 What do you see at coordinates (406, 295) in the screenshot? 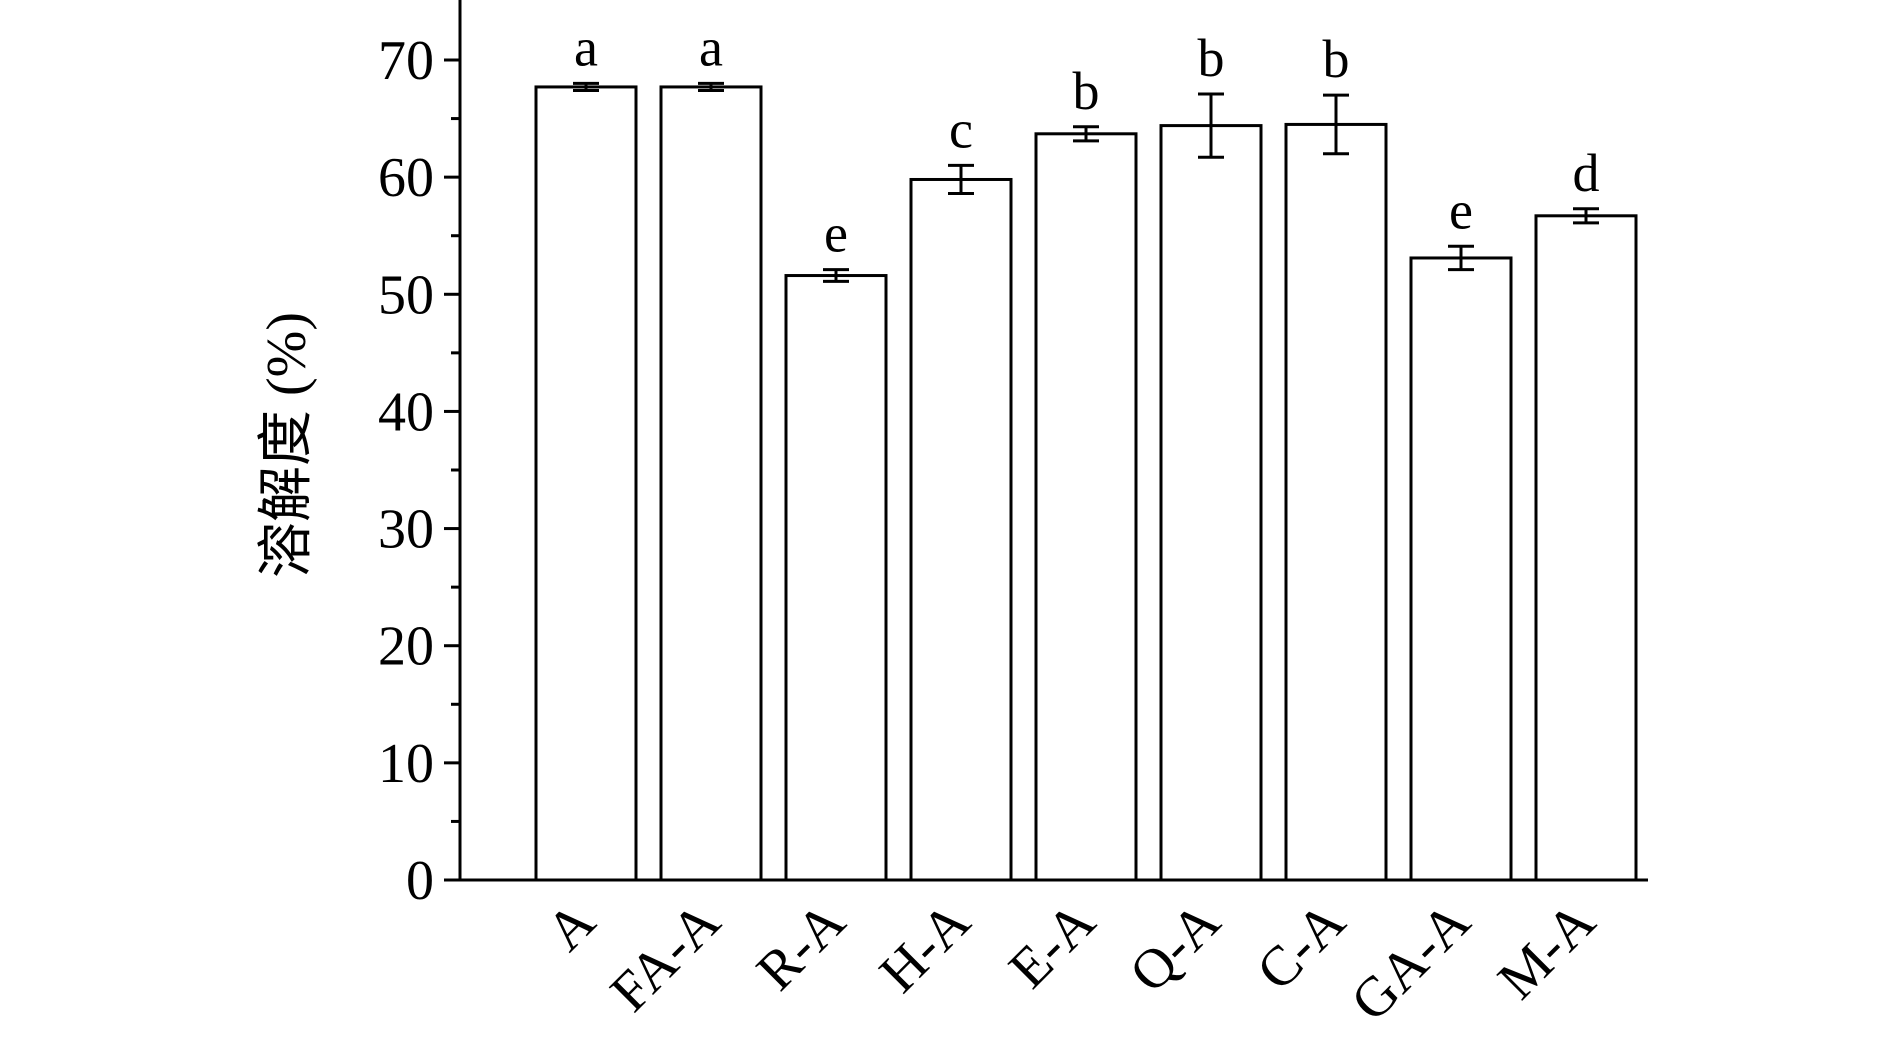
I see `y-tick-label: 50` at bounding box center [406, 295].